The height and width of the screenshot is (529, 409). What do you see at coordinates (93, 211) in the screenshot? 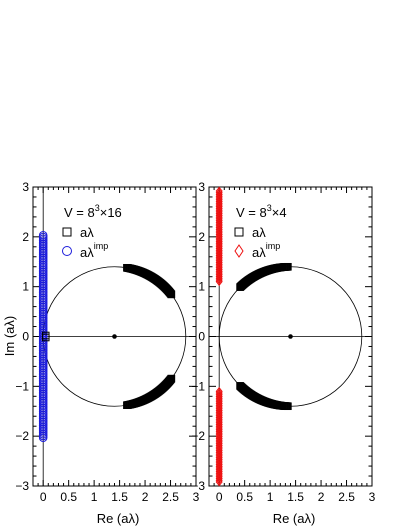
I see `volume-annotation: V = 83×16` at bounding box center [93, 211].